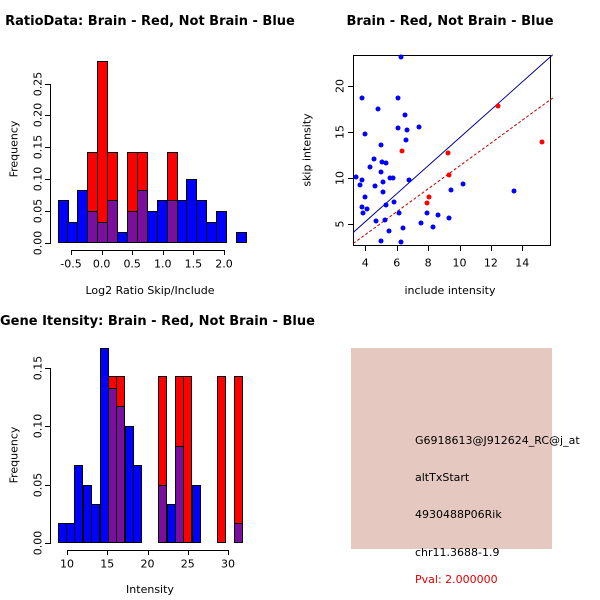 This screenshot has height=600, width=600. I want to click on intensity-scatter-title: Brain - Red, Not Brain - Blue, so click(450, 21).